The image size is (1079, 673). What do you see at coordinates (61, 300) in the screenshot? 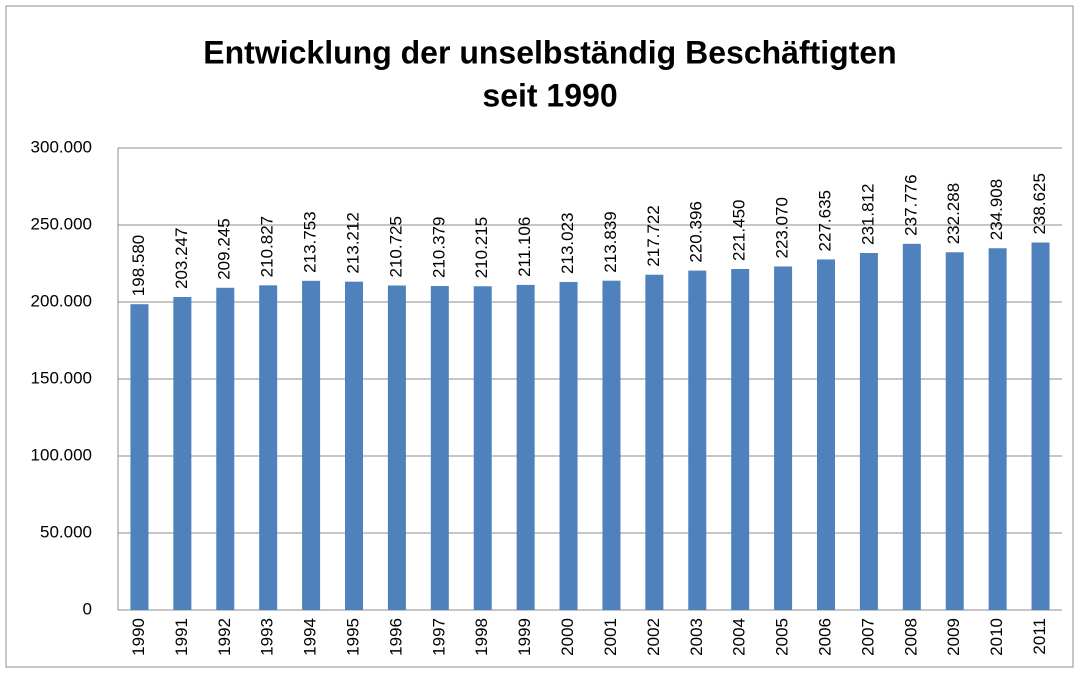
I see `y-tick-label: 200.000` at bounding box center [61, 300].